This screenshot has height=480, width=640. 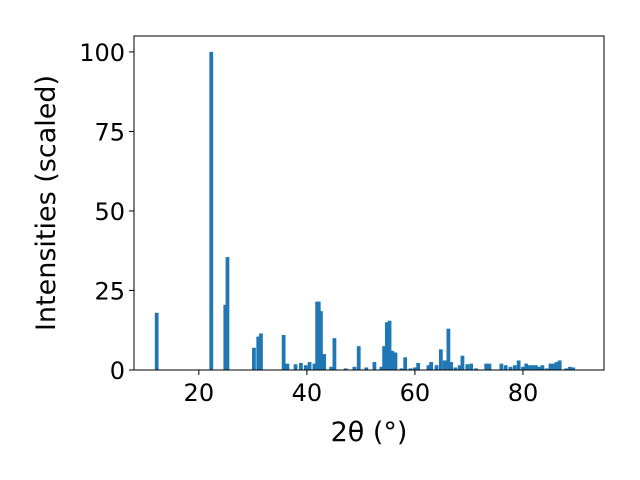 What do you see at coordinates (523, 393) in the screenshot?
I see `x-tick-label: 80` at bounding box center [523, 393].